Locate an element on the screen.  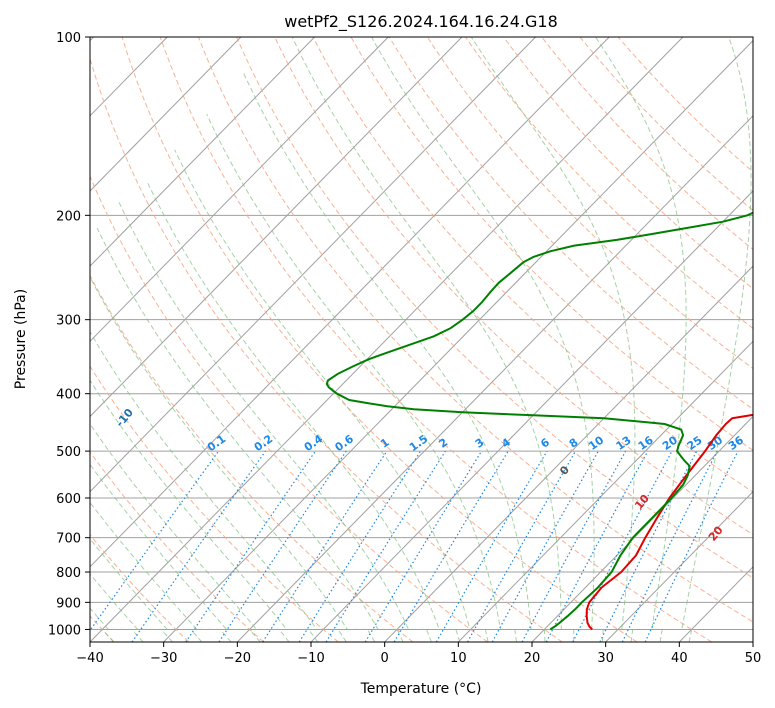
x-tick-label: 20 is located at coordinates (532, 658).